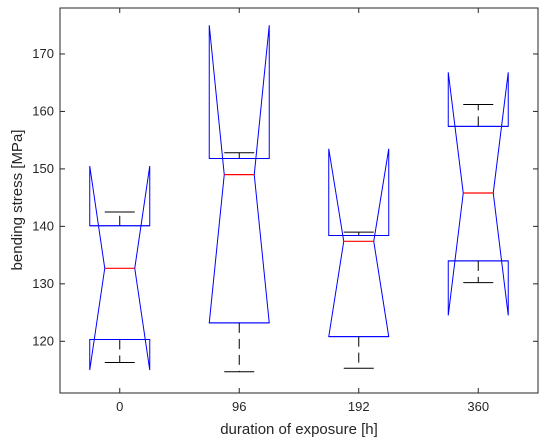 The height and width of the screenshot is (445, 550). Describe the element at coordinates (43, 283) in the screenshot. I see `y-tick-label: 130` at that location.